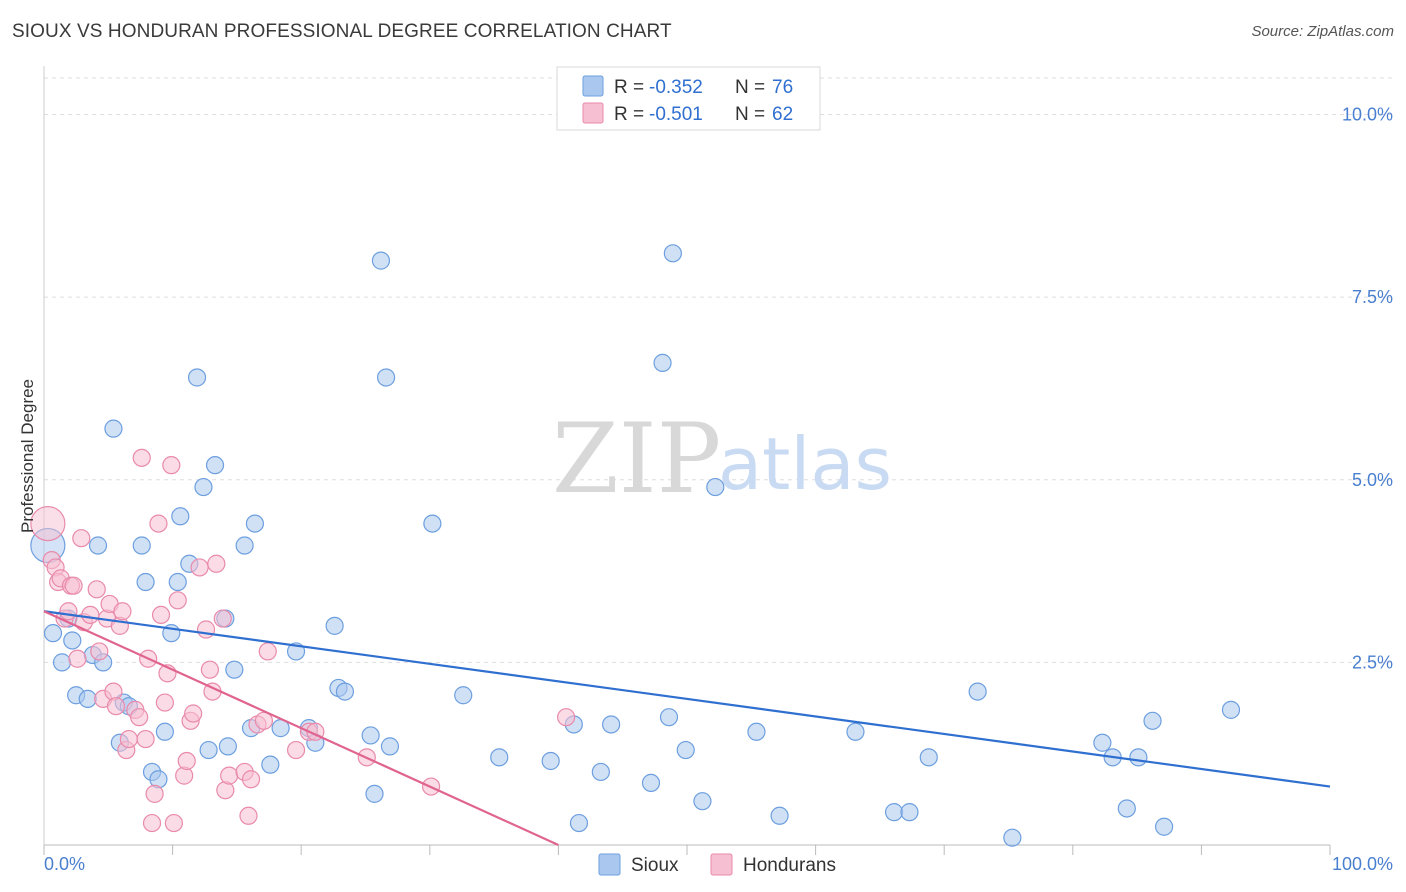 Image resolution: width=1406 pixels, height=892 pixels. Describe the element at coordinates (789, 865) in the screenshot. I see `bottom-legend-hondurans: Hondurans` at that location.